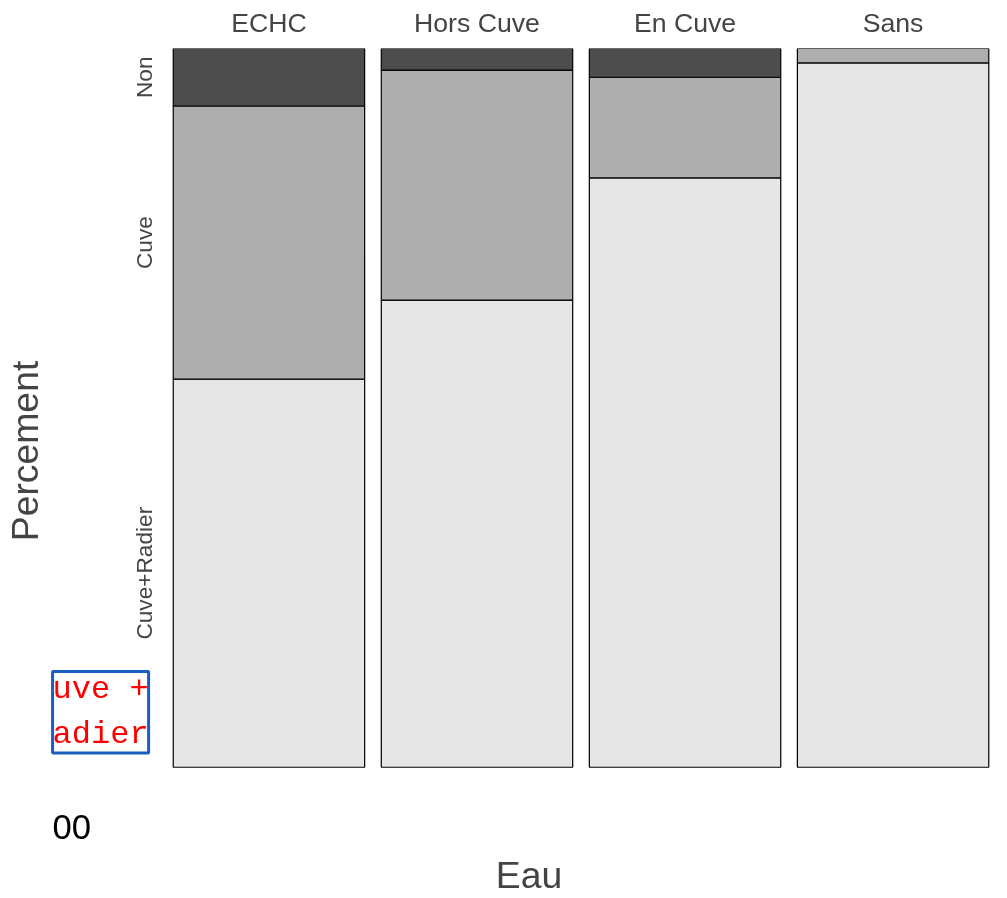 This screenshot has width=1007, height=898. I want to click on x-tick-label: Hors Cuve, so click(477, 22).